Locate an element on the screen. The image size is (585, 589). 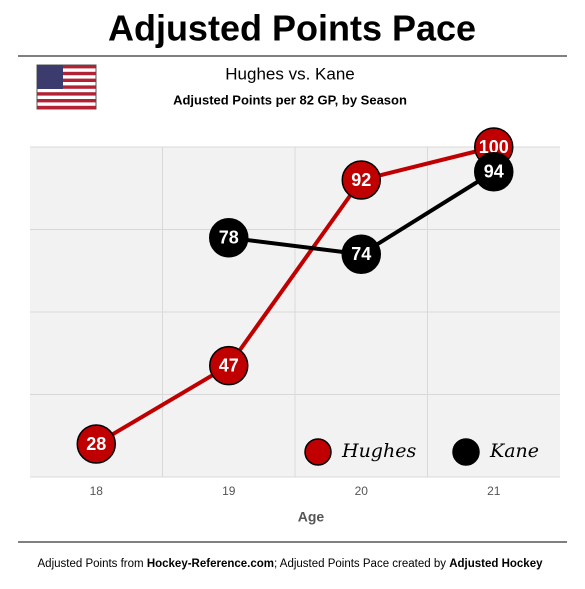
data-label: 28 is located at coordinates (96, 444).